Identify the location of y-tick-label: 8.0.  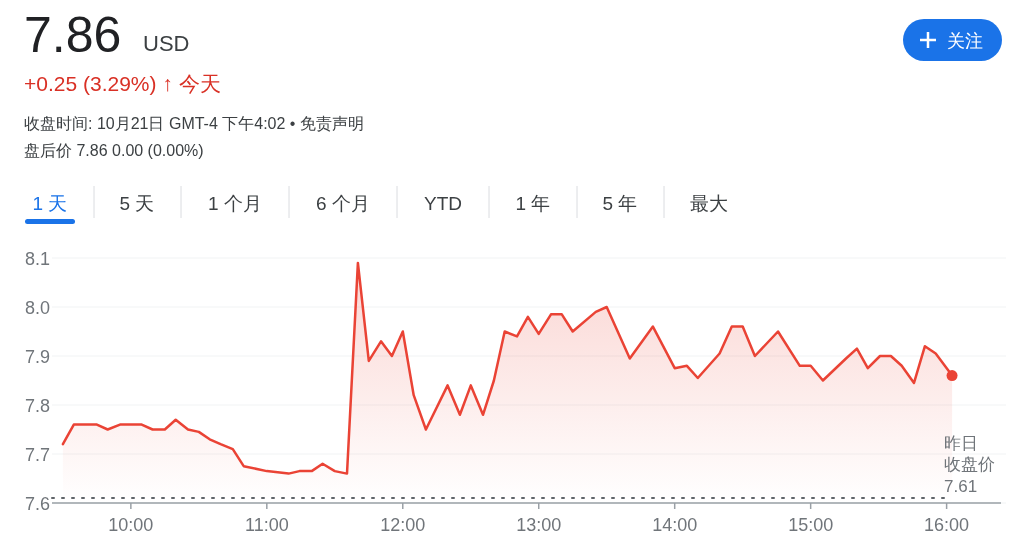
(37, 308).